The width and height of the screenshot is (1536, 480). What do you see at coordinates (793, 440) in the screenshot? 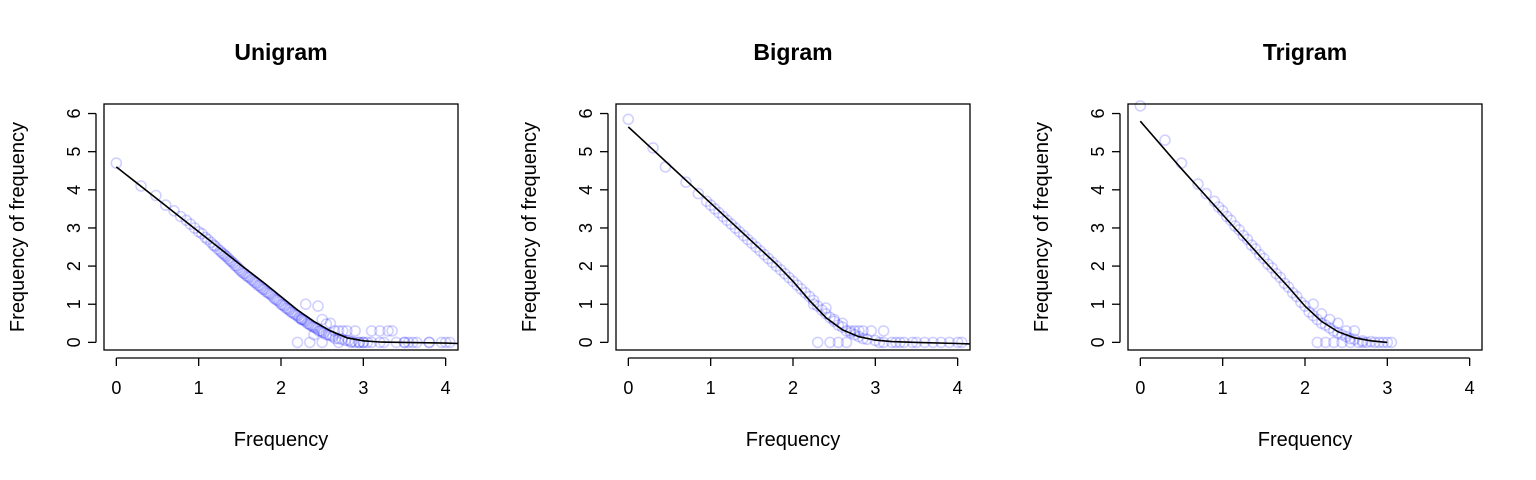
I see `x-axis-label: Frequency` at bounding box center [793, 440].